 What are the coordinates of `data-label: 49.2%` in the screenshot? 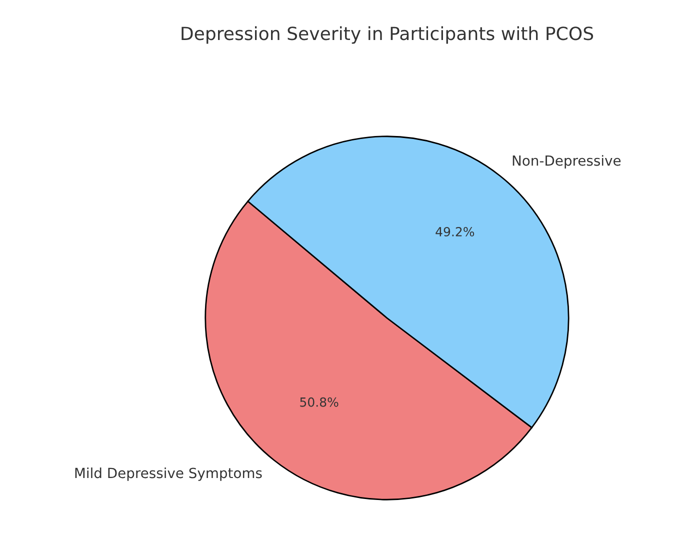 It's located at (455, 231).